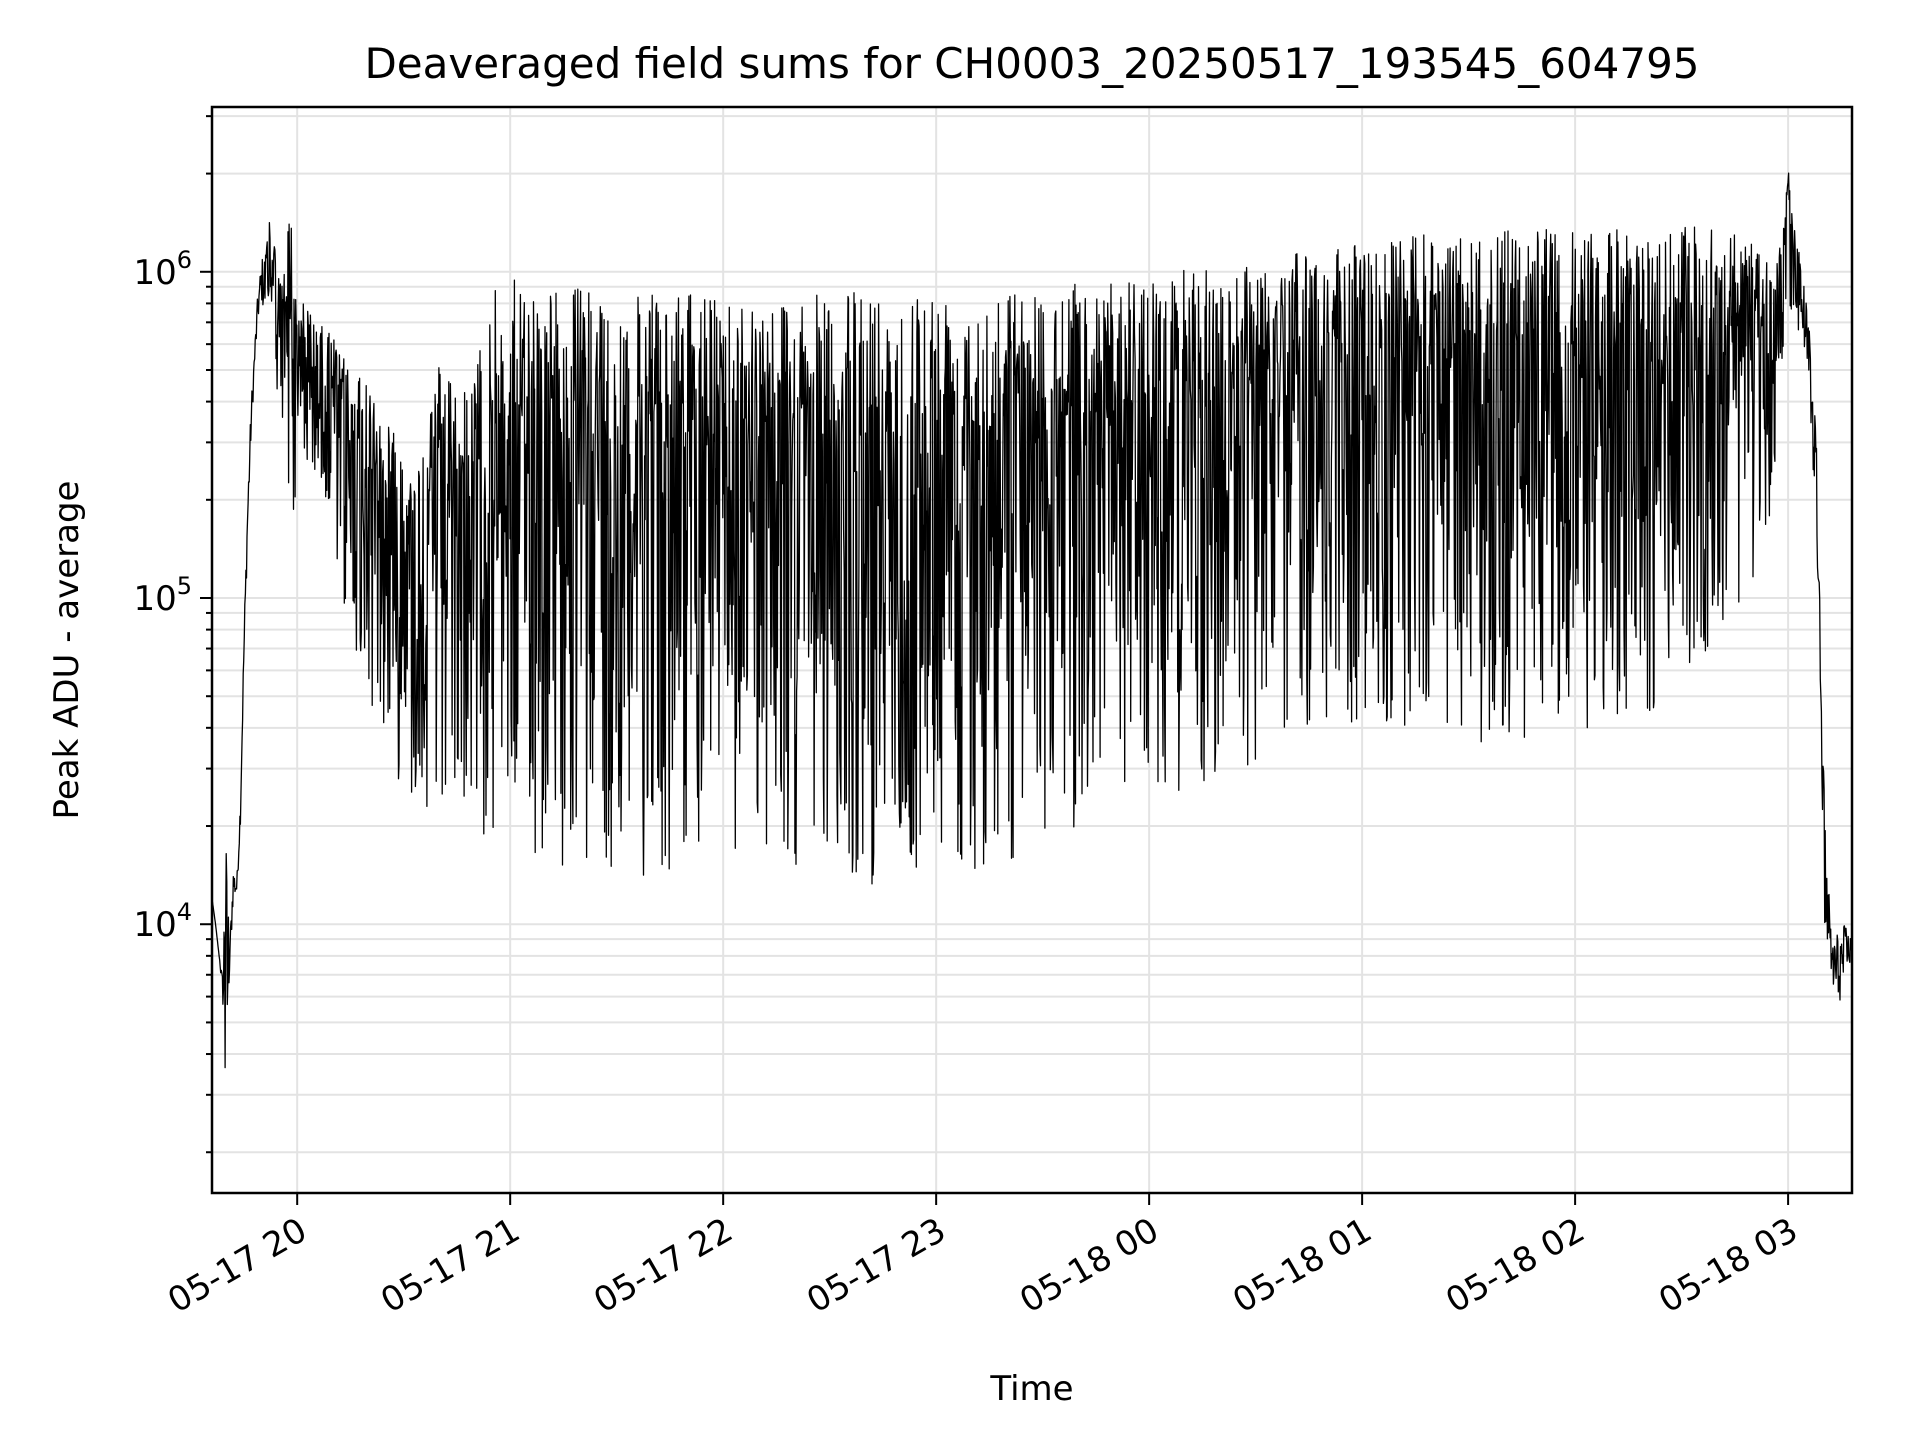 This screenshot has height=1440, width=1920. What do you see at coordinates (1515, 1265) in the screenshot?
I see `x-tick-label: 05-18 02` at bounding box center [1515, 1265].